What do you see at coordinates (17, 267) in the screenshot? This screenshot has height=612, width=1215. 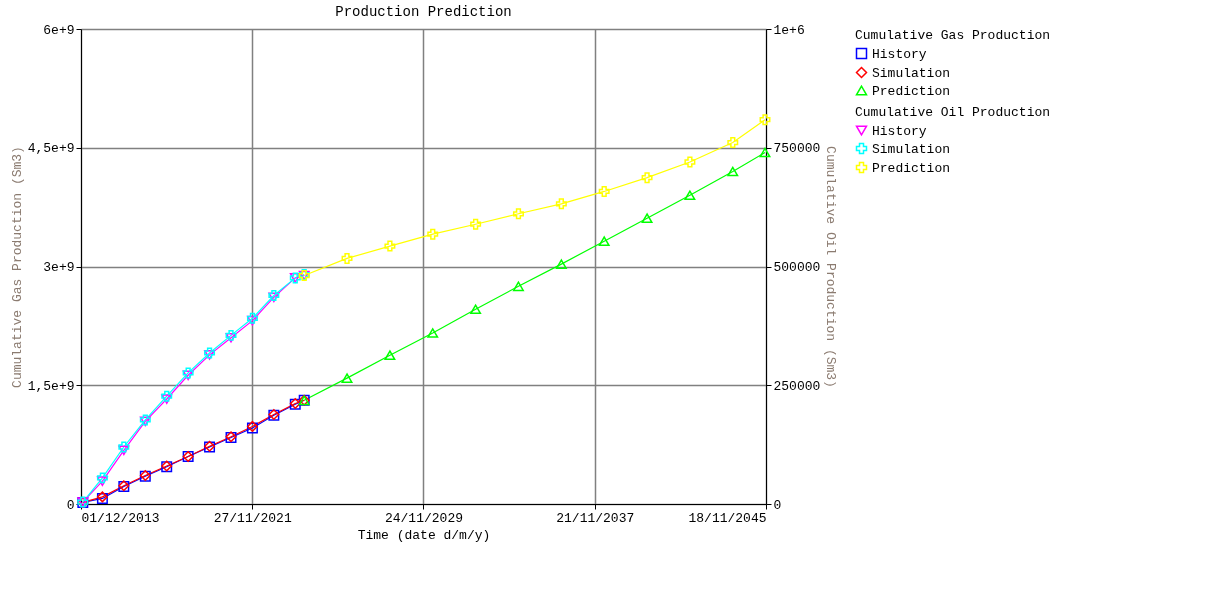 I see `y-axis-title: Cumulative Gas Production (Sm3)` at bounding box center [17, 267].